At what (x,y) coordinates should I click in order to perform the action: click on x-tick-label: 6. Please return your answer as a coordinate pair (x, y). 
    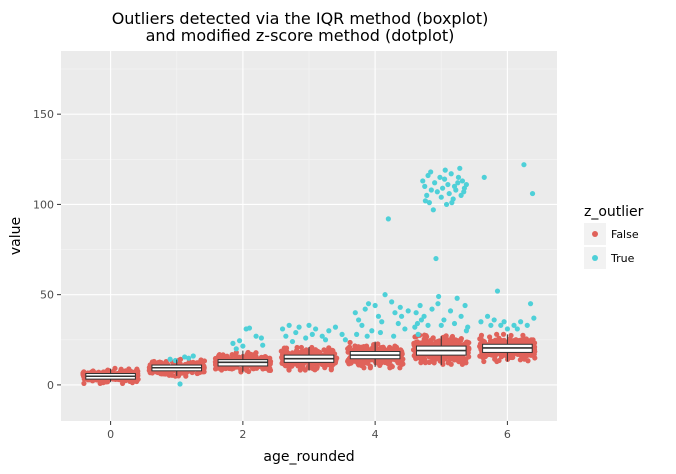
    Looking at the image, I should click on (507, 434).